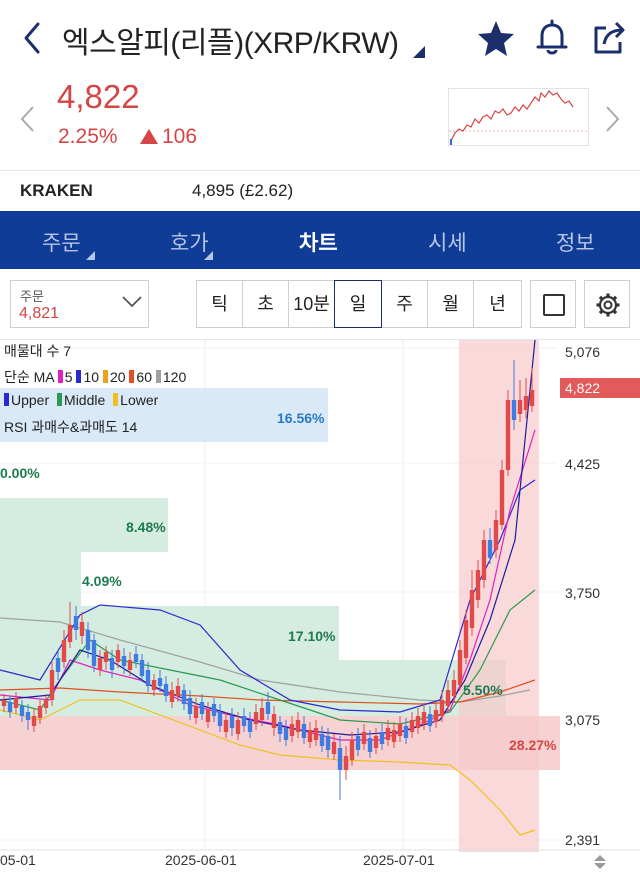 Image resolution: width=640 pixels, height=875 pixels. I want to click on order-value: 4,821, so click(39, 313).